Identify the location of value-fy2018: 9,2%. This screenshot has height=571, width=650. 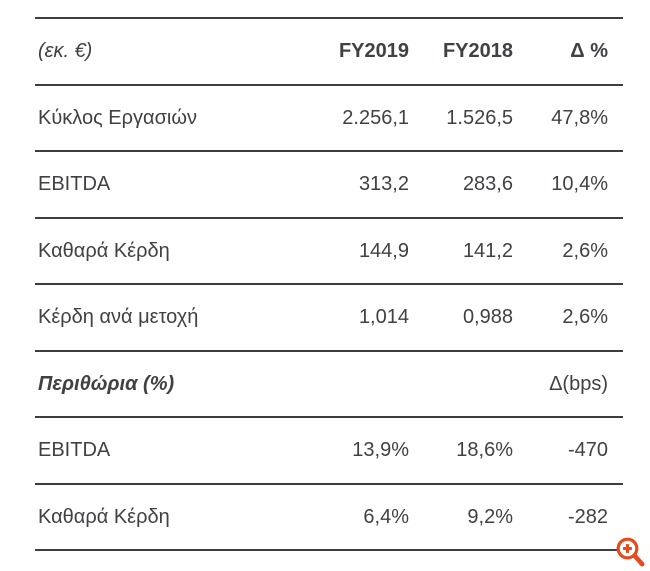
(490, 516).